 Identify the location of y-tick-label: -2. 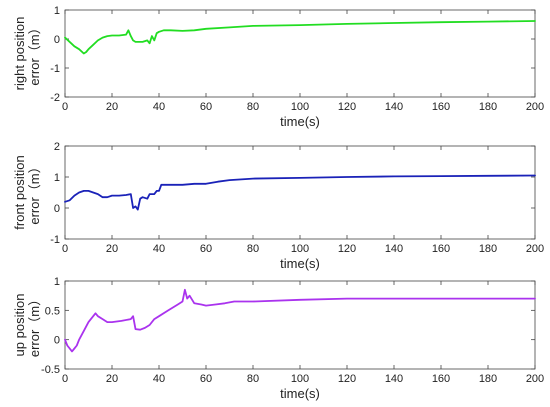
(55, 98).